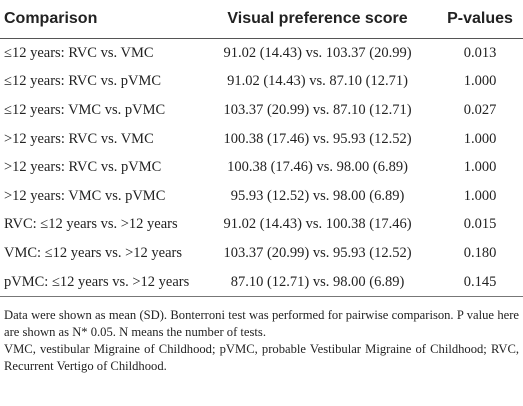 The height and width of the screenshot is (406, 523). What do you see at coordinates (317, 167) in the screenshot?
I see `table-cell: 100.38 (17.46) vs. 98.00 (6.89)` at bounding box center [317, 167].